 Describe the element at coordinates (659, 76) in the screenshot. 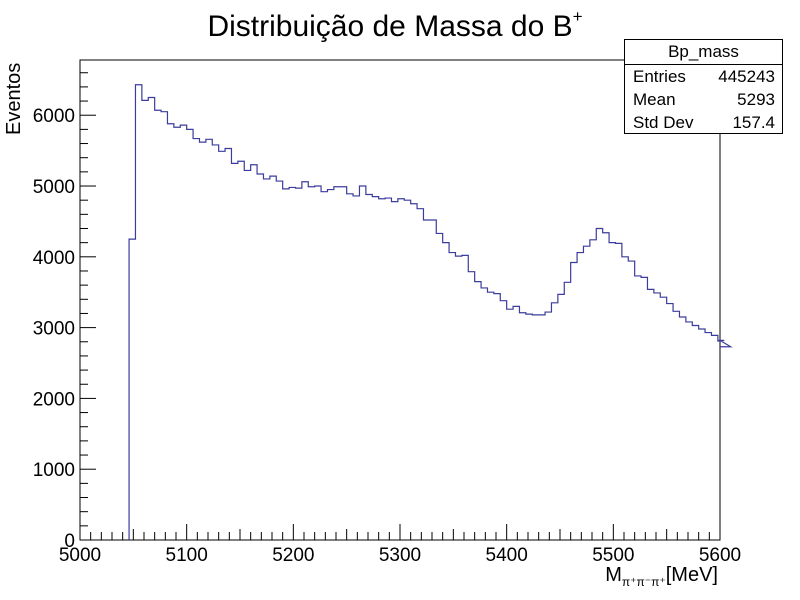

I see `stats-entries-label: Entries` at that location.